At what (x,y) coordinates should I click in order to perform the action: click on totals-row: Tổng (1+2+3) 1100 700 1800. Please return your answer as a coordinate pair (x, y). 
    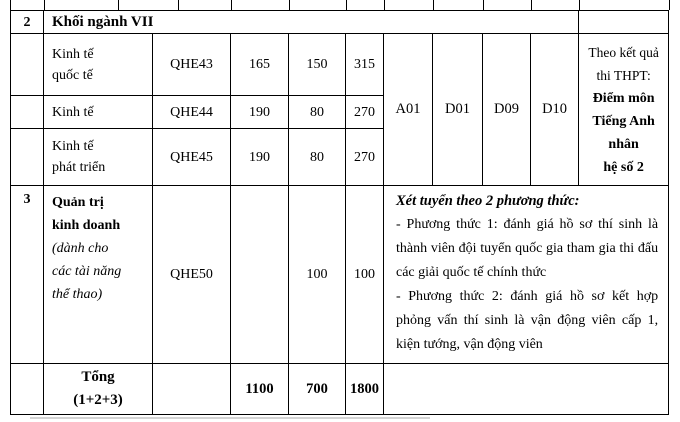
    Looking at the image, I should click on (340, 389).